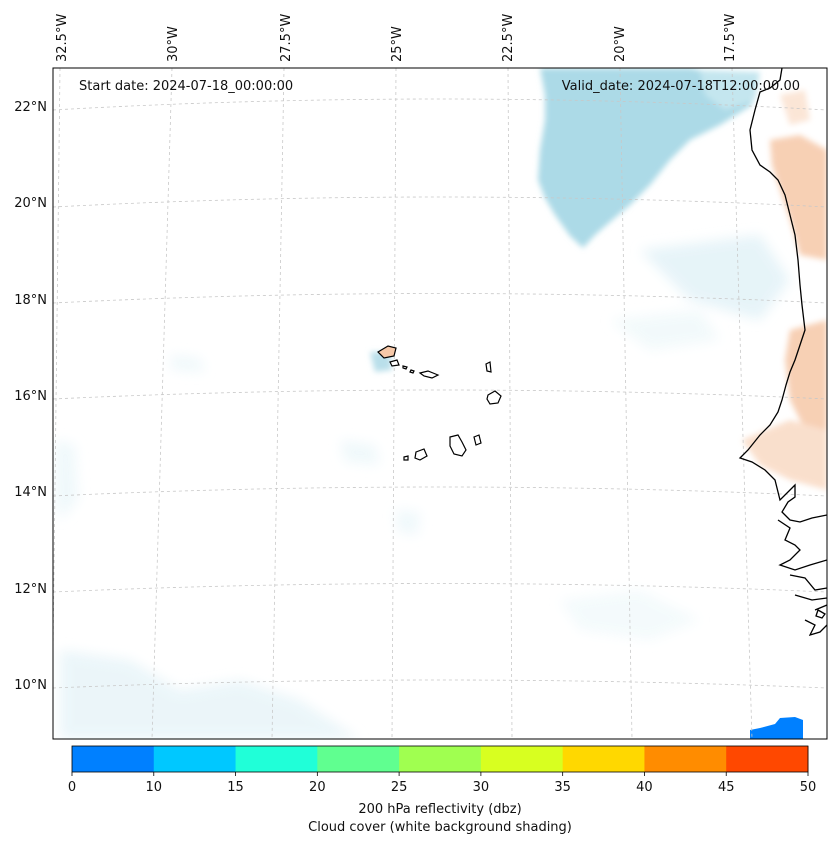 The image size is (837, 843). What do you see at coordinates (440, 827) in the screenshot?
I see `colorbar-label-line2: Cloud cover (white background shading)` at bounding box center [440, 827].